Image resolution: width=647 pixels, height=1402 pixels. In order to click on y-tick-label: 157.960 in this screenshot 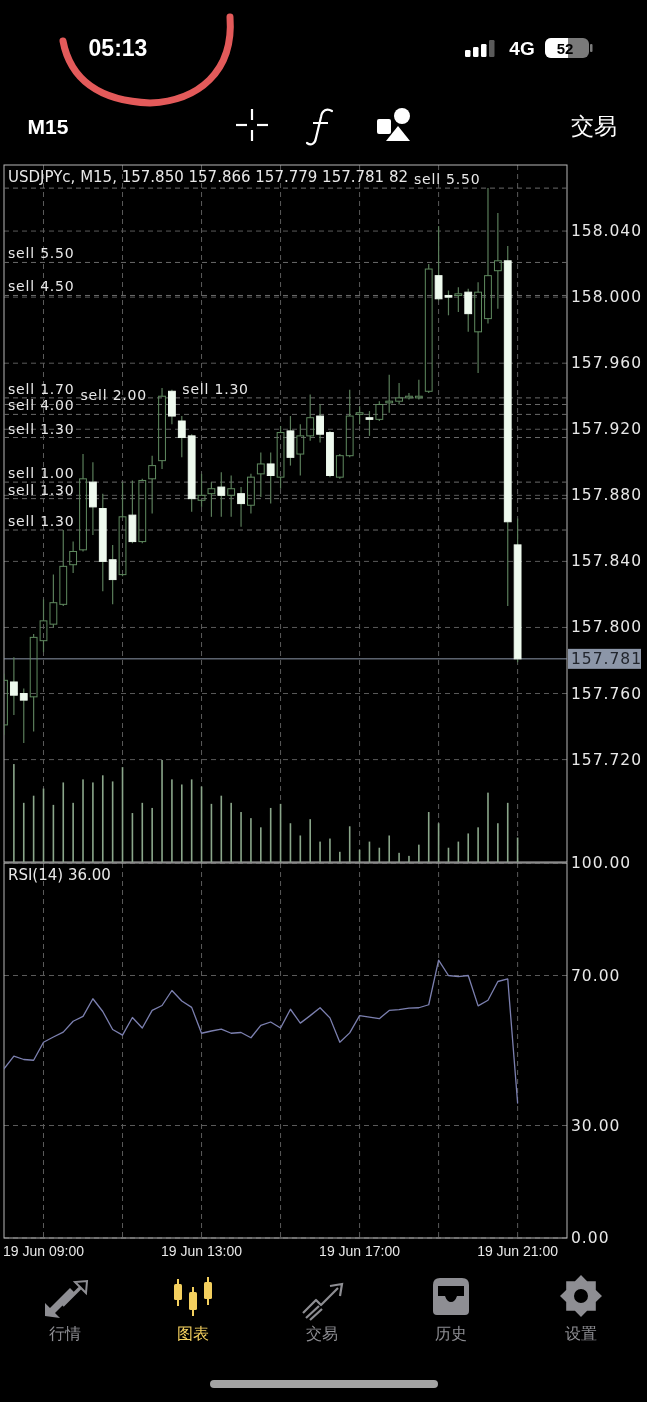, I will do `click(607, 363)`.